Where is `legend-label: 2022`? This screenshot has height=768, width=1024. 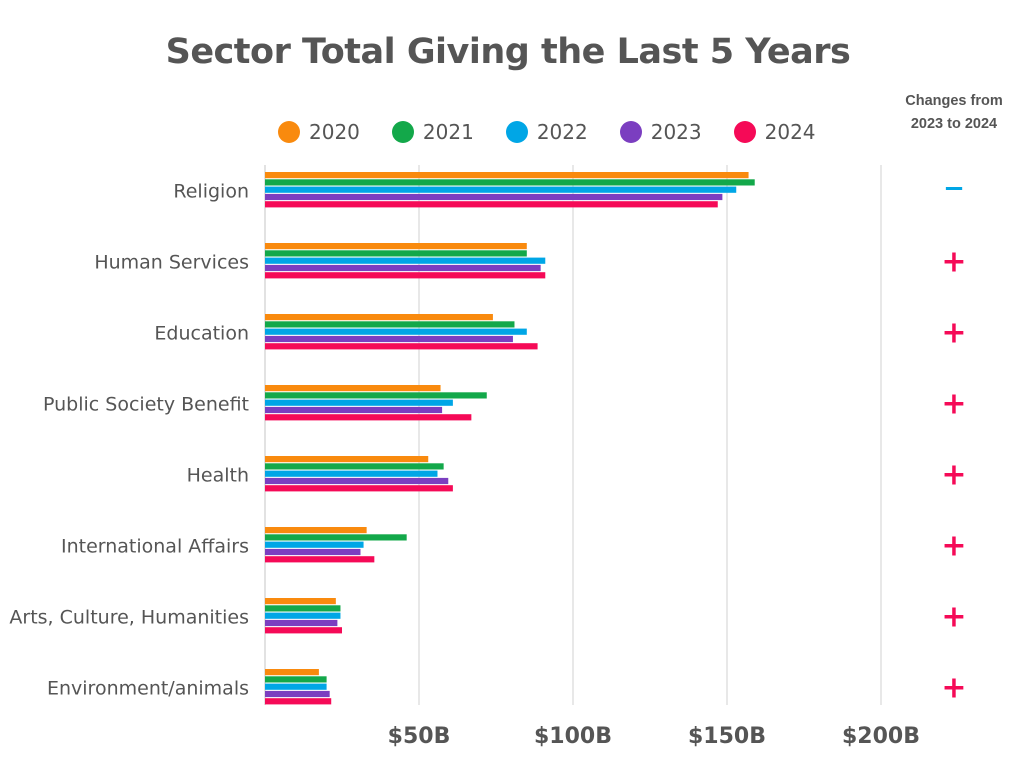 legend-label: 2022 is located at coordinates (562, 132).